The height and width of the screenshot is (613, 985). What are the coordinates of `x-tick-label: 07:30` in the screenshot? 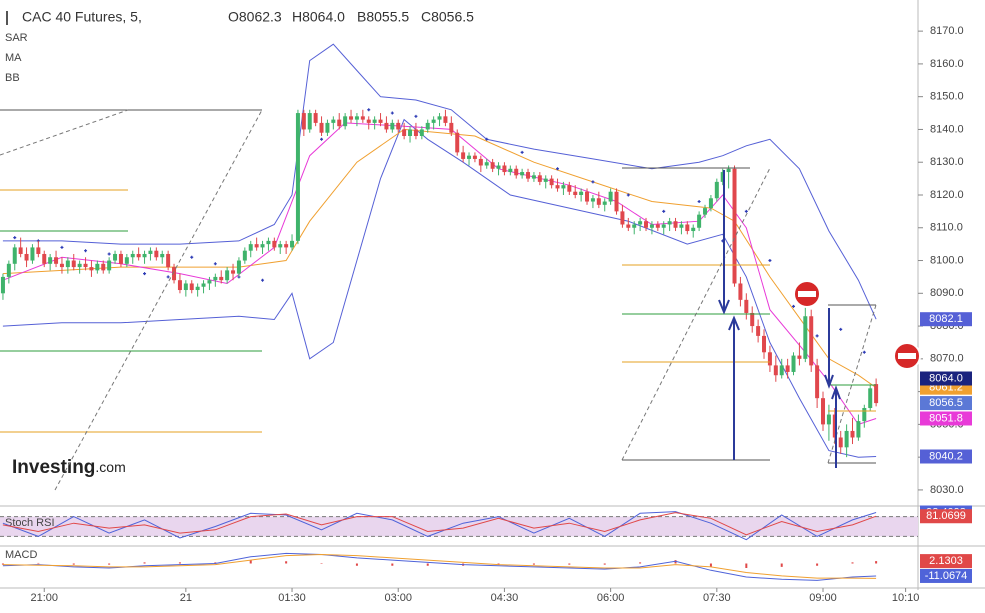 It's located at (717, 598).